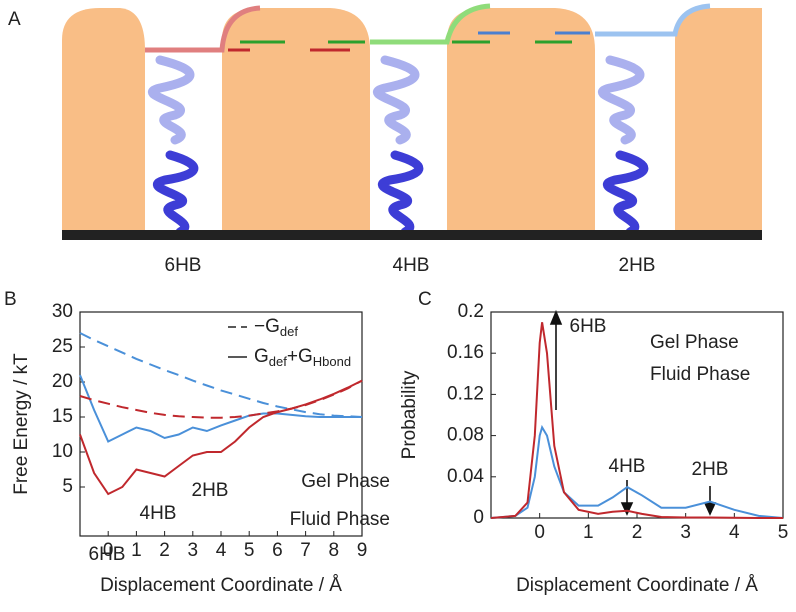  What do you see at coordinates (261, 356) in the screenshot?
I see `legend-text: G` at bounding box center [261, 356].